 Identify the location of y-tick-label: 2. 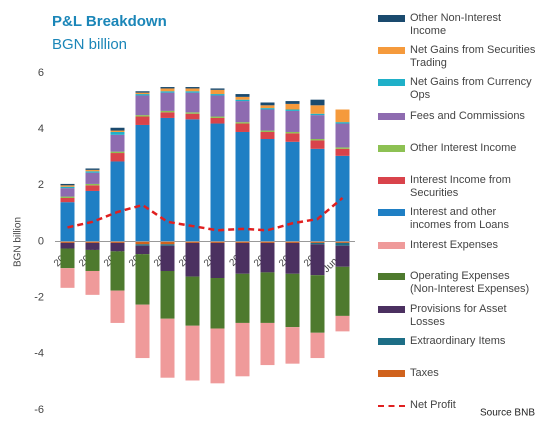
(41, 185).